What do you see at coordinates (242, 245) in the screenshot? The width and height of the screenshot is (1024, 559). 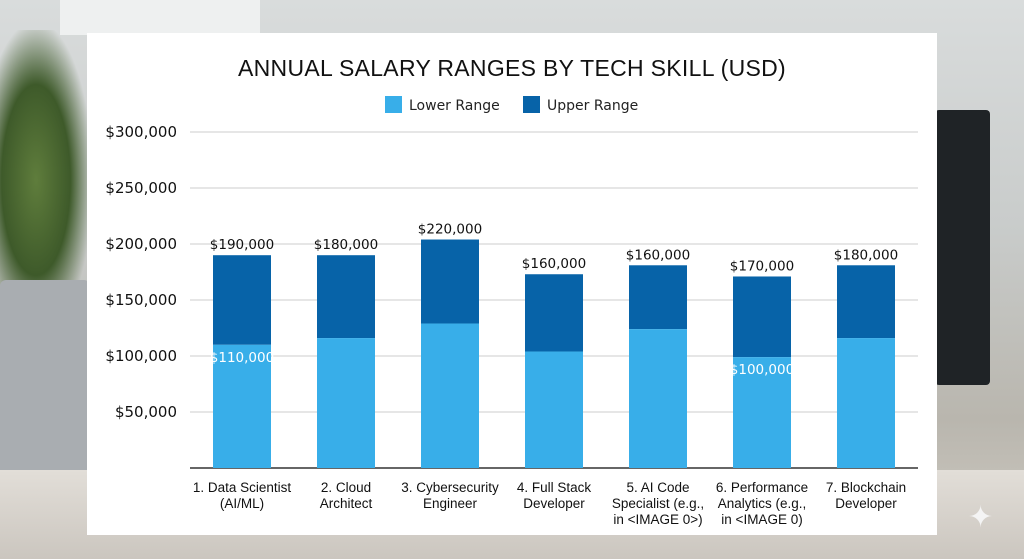 I see `data-label-top: $190,000` at bounding box center [242, 245].